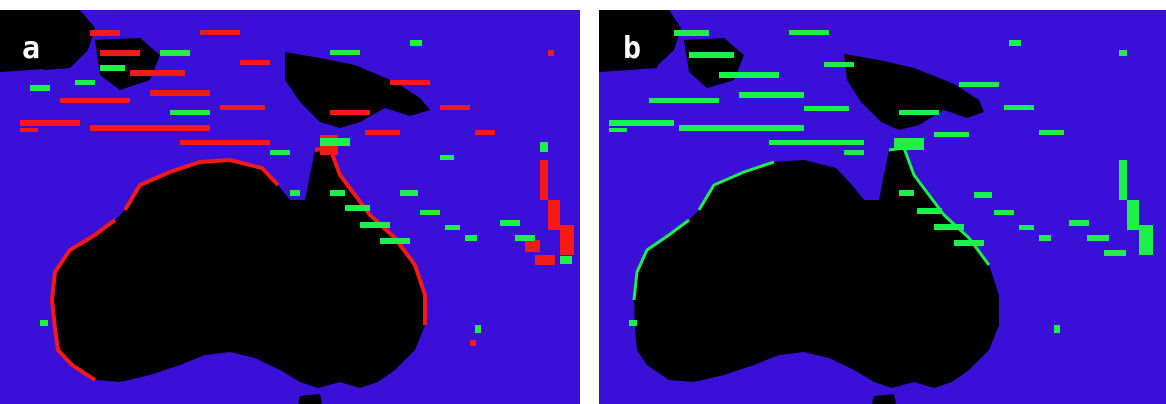 Image resolution: width=1166 pixels, height=404 pixels. What do you see at coordinates (594, 202) in the screenshot?
I see `panel-divider` at bounding box center [594, 202].